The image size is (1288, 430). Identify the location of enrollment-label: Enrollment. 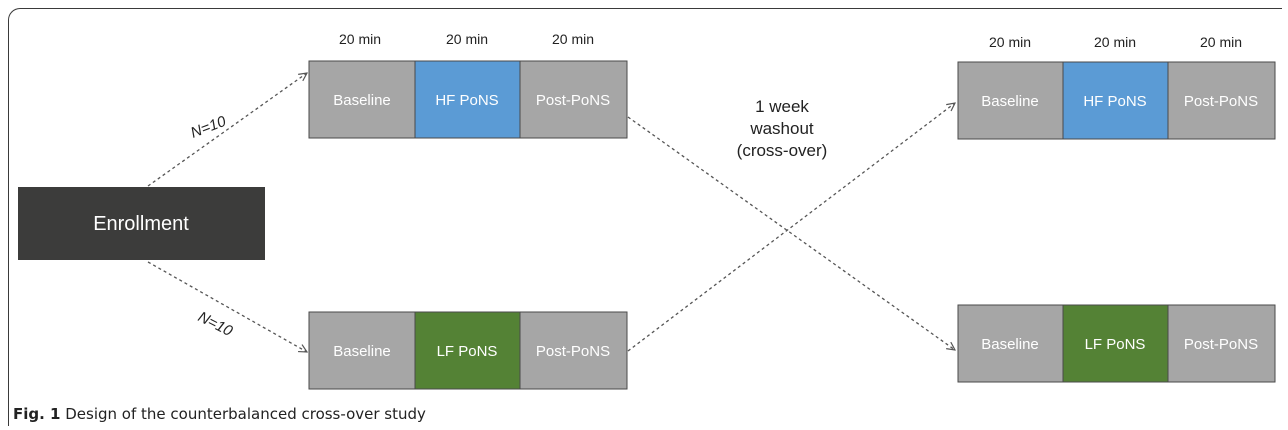
(141, 224).